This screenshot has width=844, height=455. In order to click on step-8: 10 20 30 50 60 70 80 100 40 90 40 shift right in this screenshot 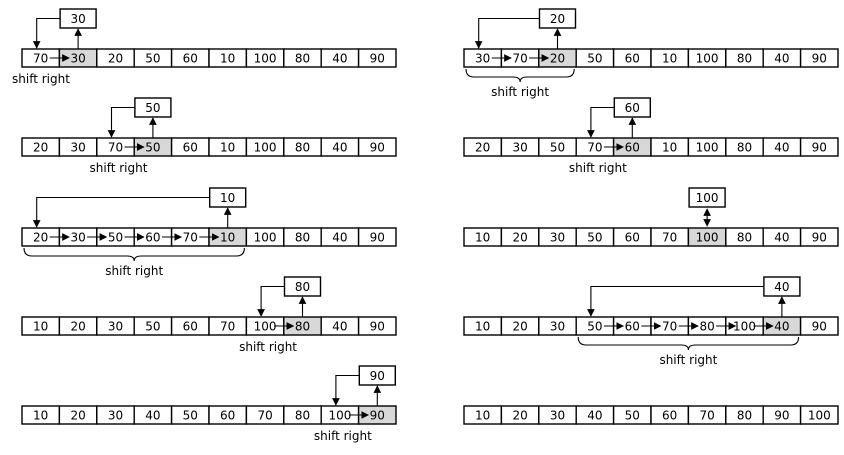, I will do `click(651, 321)`.